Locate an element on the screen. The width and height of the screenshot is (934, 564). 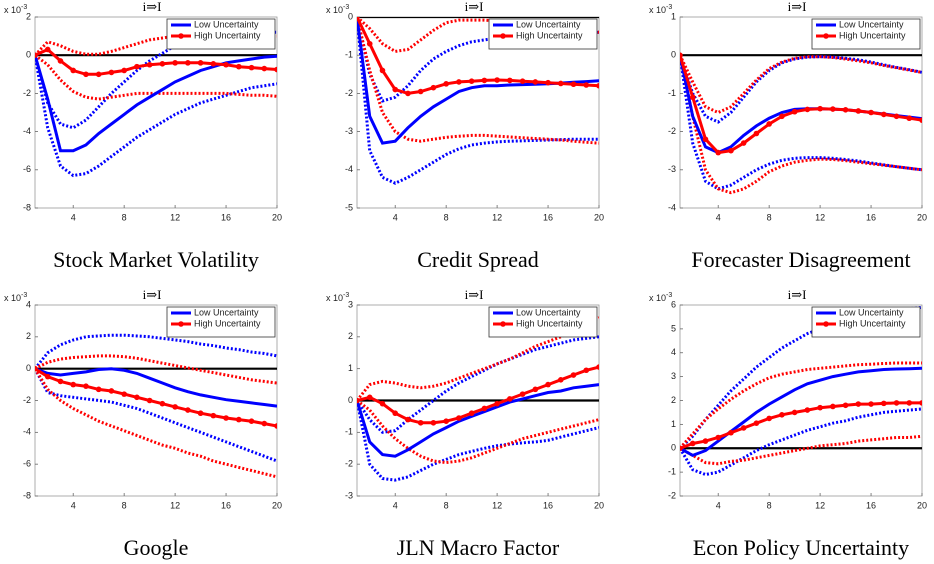
y-tick-label: -5 is located at coordinates (349, 207).